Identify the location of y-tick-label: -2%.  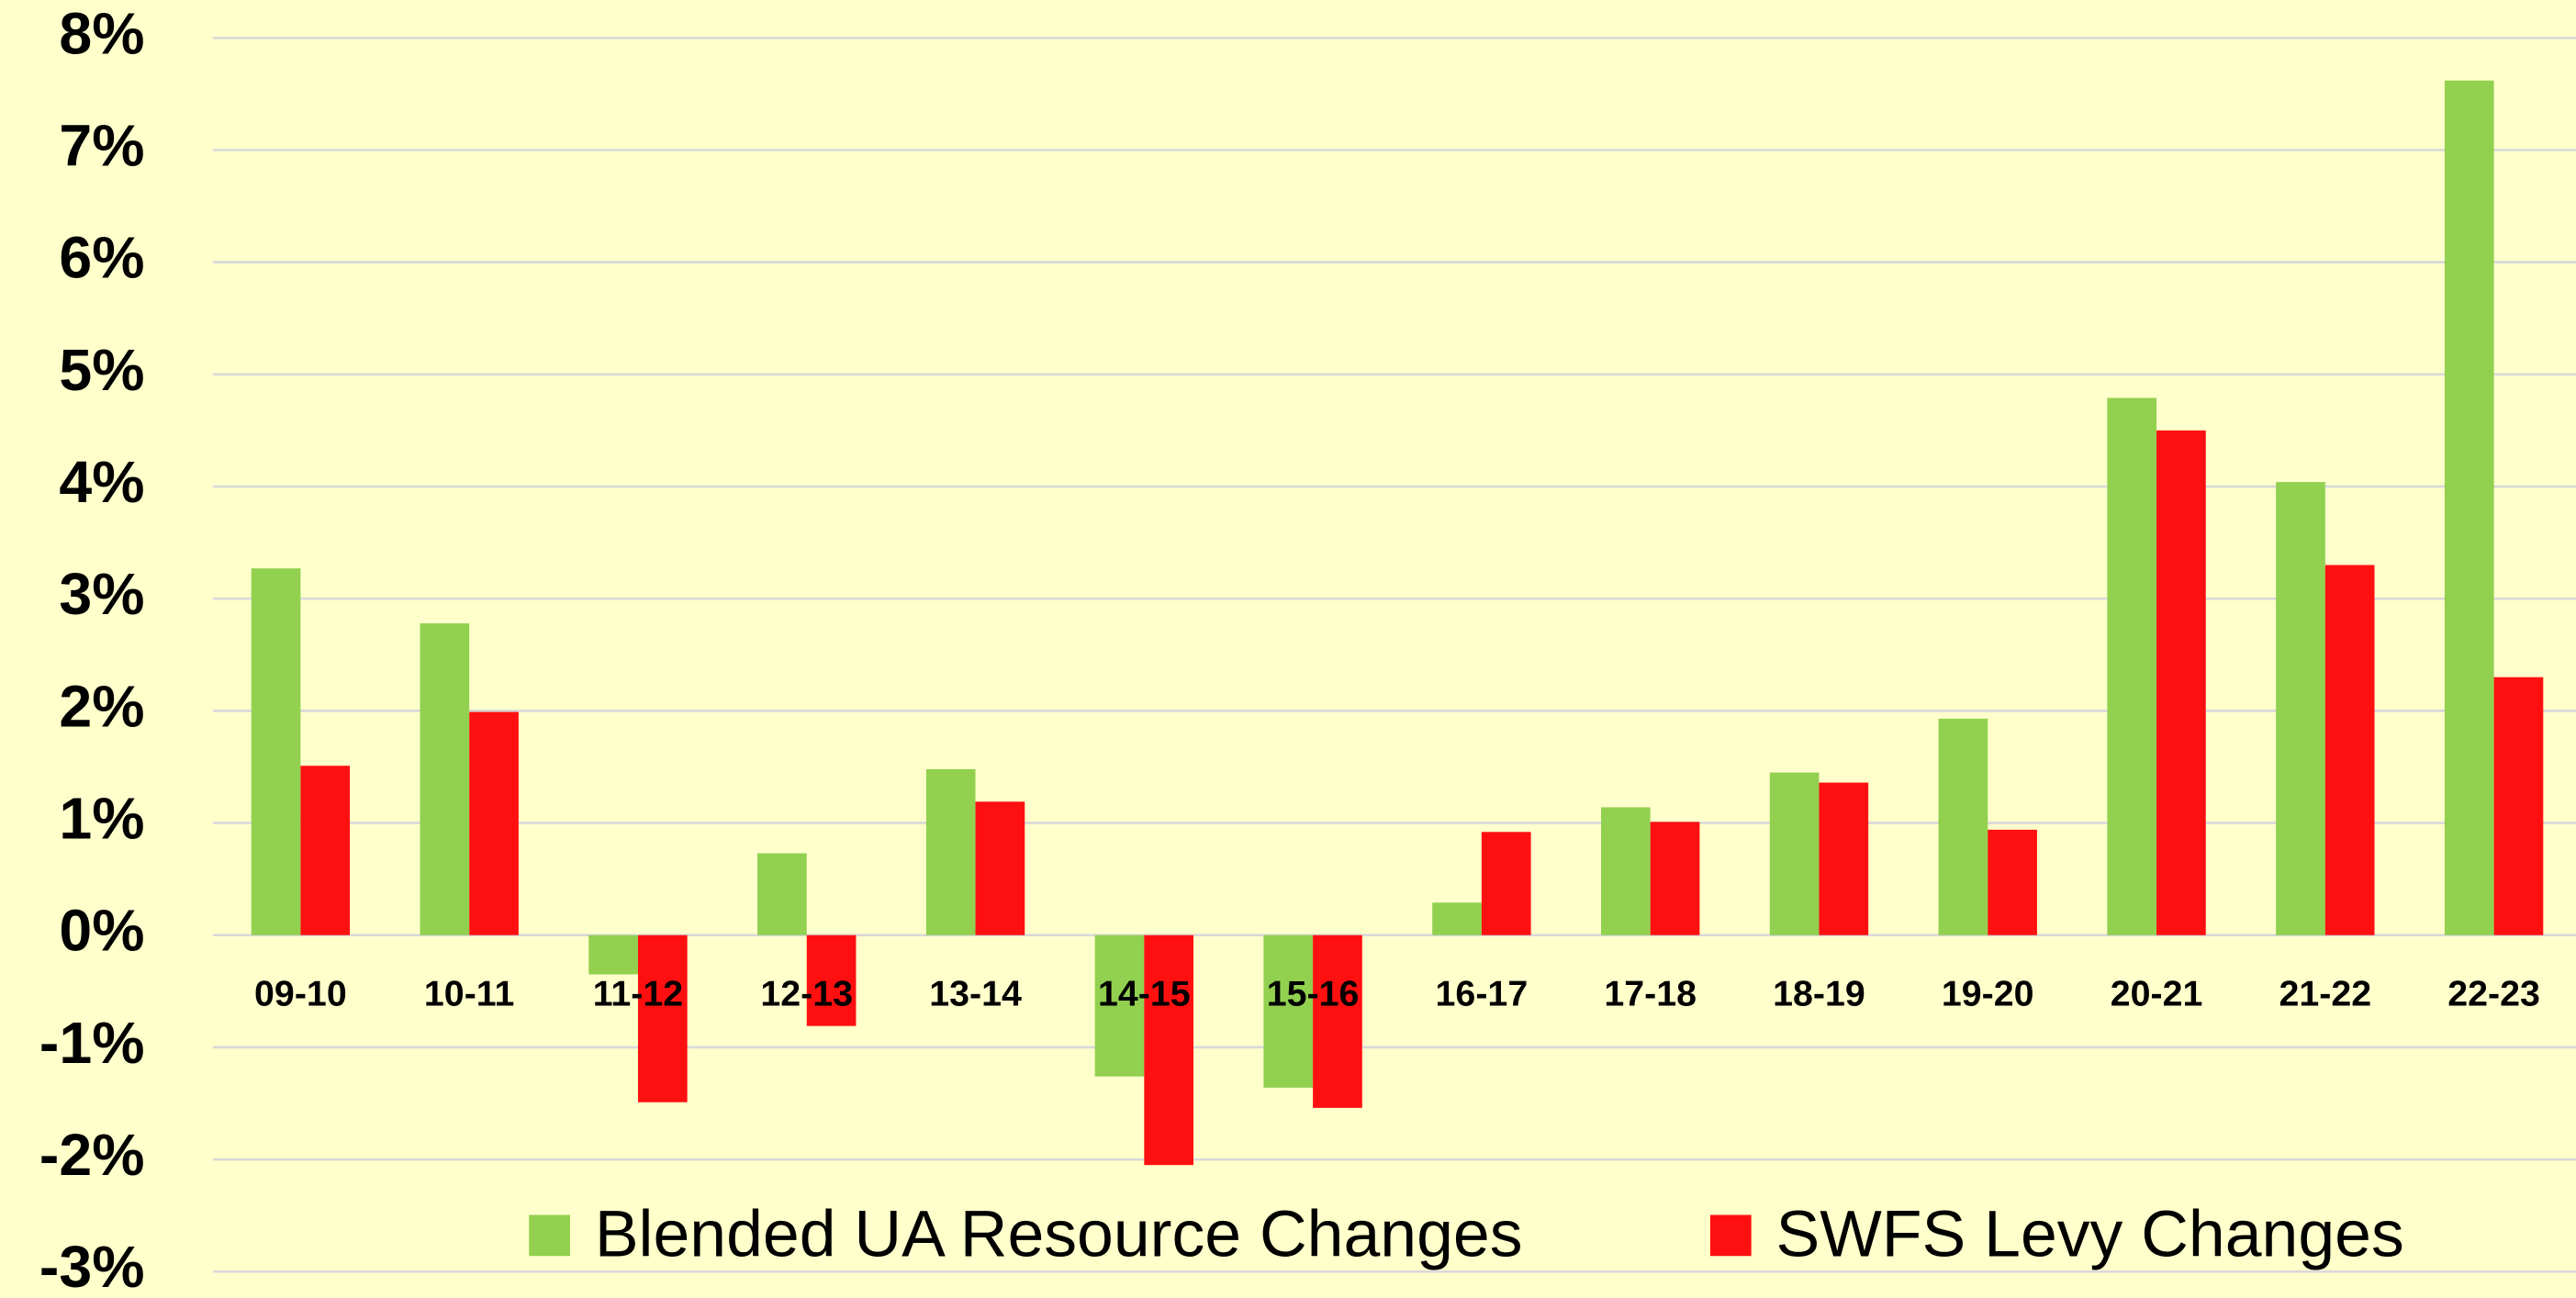
(92, 1155).